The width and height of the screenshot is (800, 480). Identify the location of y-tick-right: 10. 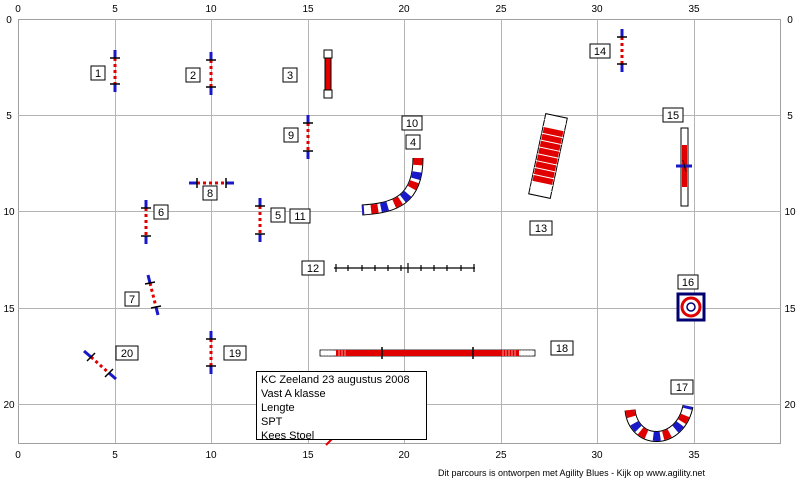
(790, 212).